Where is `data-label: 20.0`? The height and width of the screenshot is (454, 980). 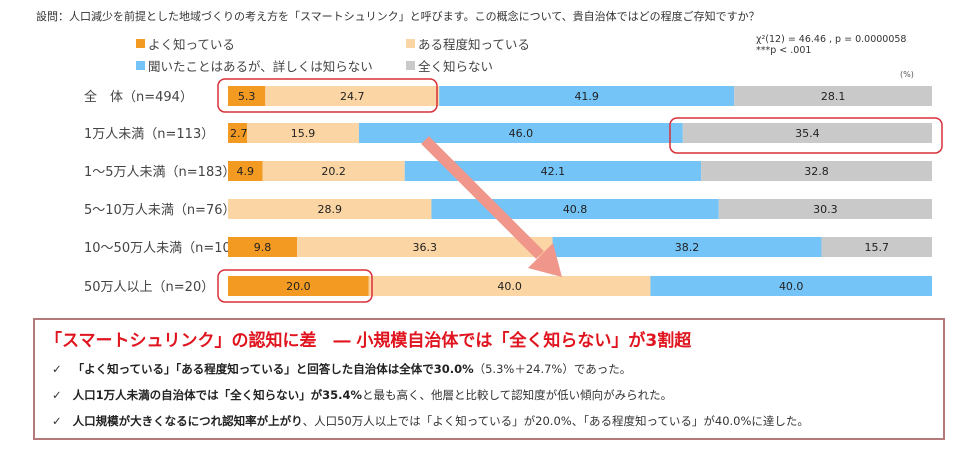
data-label: 20.0 is located at coordinates (298, 286).